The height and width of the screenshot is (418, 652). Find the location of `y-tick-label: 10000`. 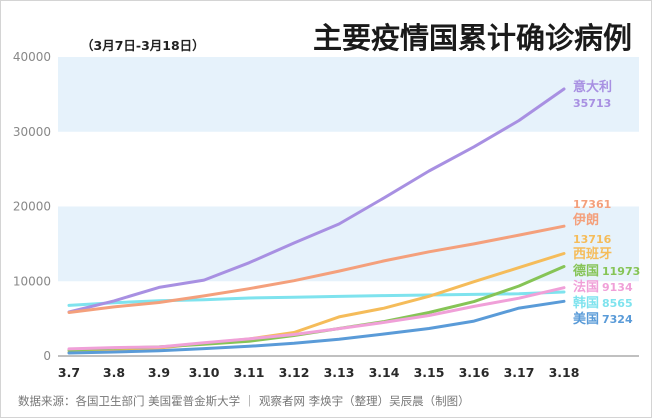

y-tick-label: 10000 is located at coordinates (32, 281).